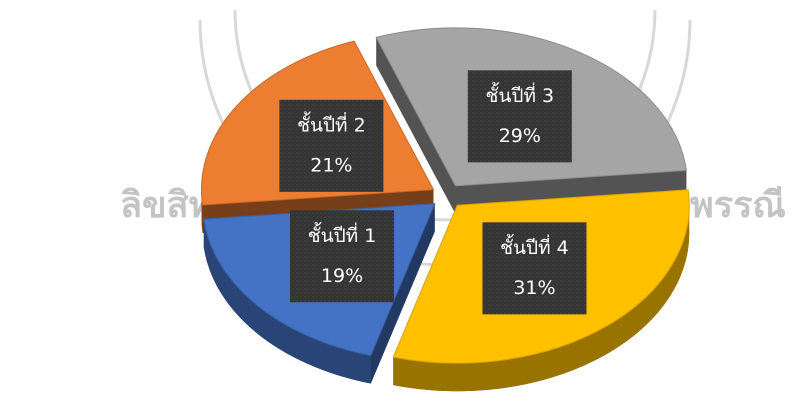 The height and width of the screenshot is (414, 808). I want to click on value-label: 31%, so click(534, 288).